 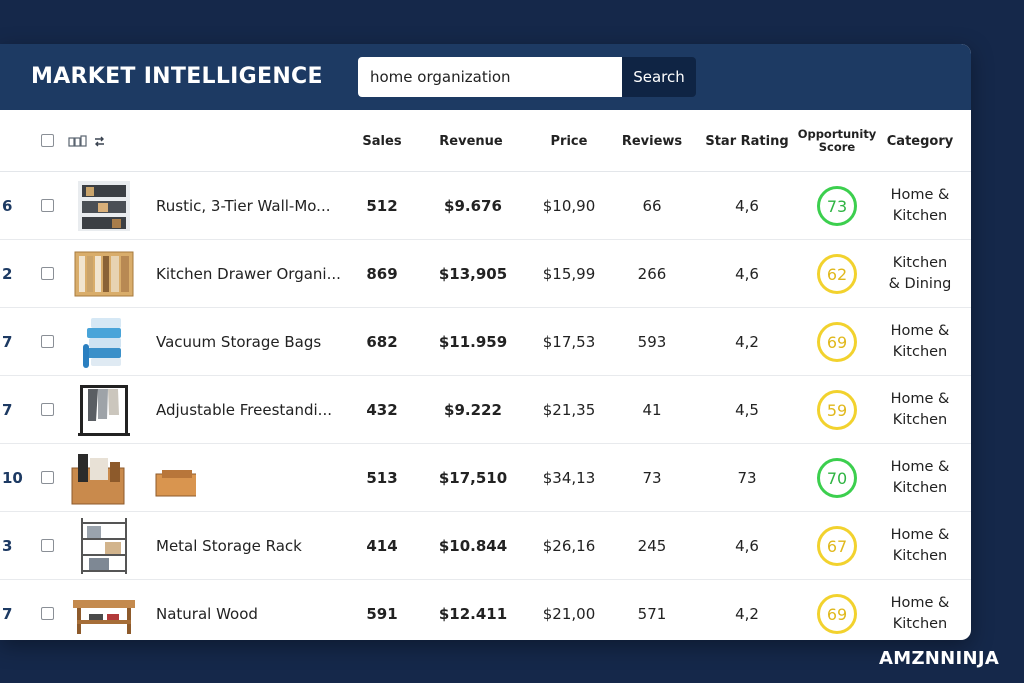 What do you see at coordinates (747, 342) in the screenshot?
I see `row-star-rating: 4,2` at bounding box center [747, 342].